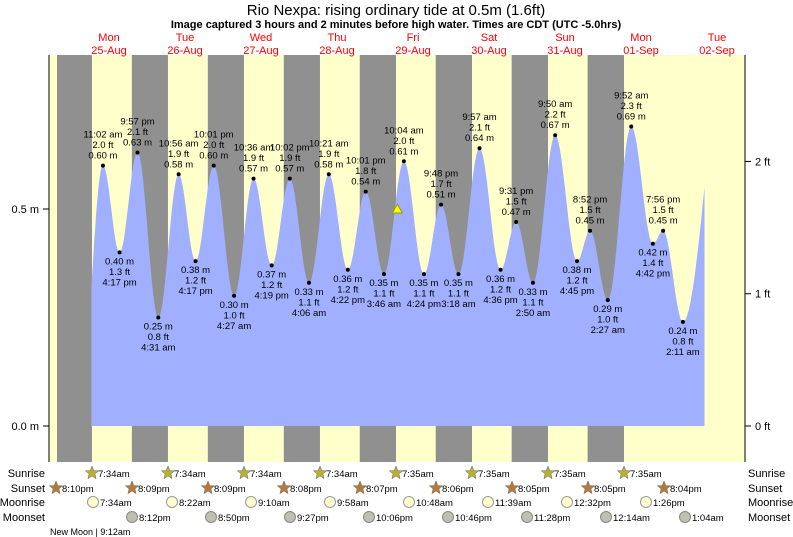 The image size is (793, 537). What do you see at coordinates (592, 503) in the screenshot?
I see `moonrise-time: 12:32pm` at bounding box center [592, 503].